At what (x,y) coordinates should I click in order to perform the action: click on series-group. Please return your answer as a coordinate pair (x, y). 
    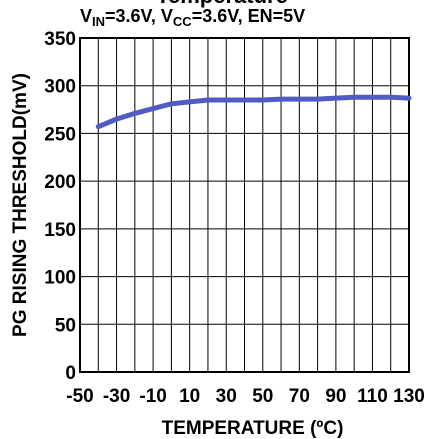
    Looking at the image, I should click on (253, 112).